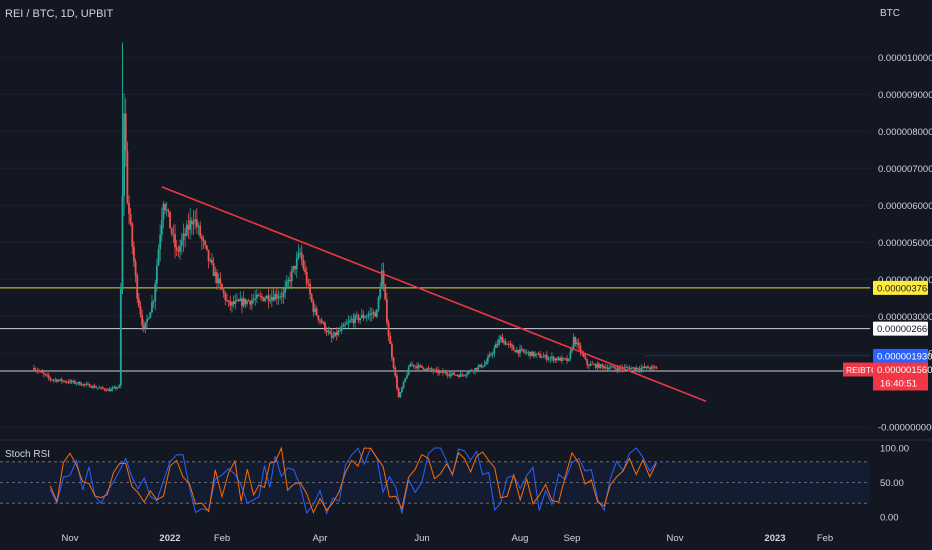 The image size is (932, 550). I want to click on last-price-tag: REIBTC 0.000001560 16:40:51, so click(887, 376).